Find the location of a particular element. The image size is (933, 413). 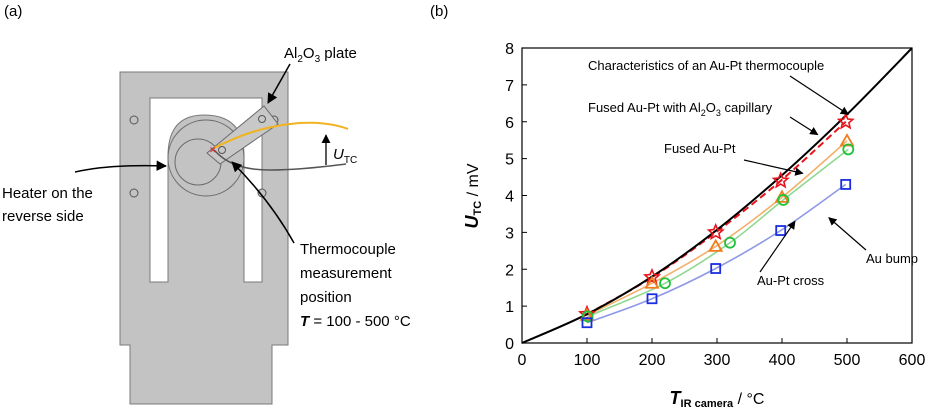

x-tick-label: 0 is located at coordinates (522, 360).